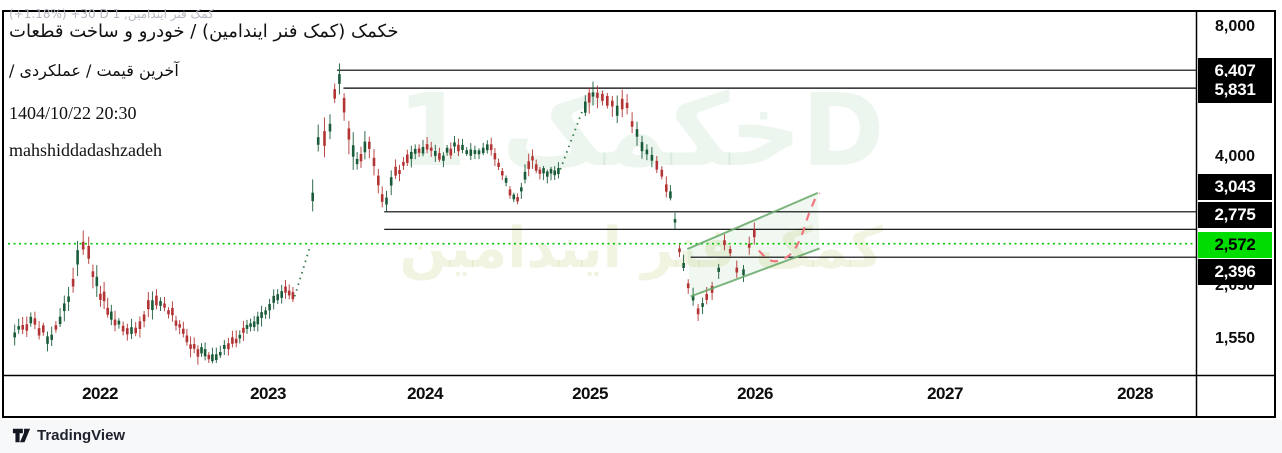  I want to click on time-label-2026: 2026, so click(755, 393).